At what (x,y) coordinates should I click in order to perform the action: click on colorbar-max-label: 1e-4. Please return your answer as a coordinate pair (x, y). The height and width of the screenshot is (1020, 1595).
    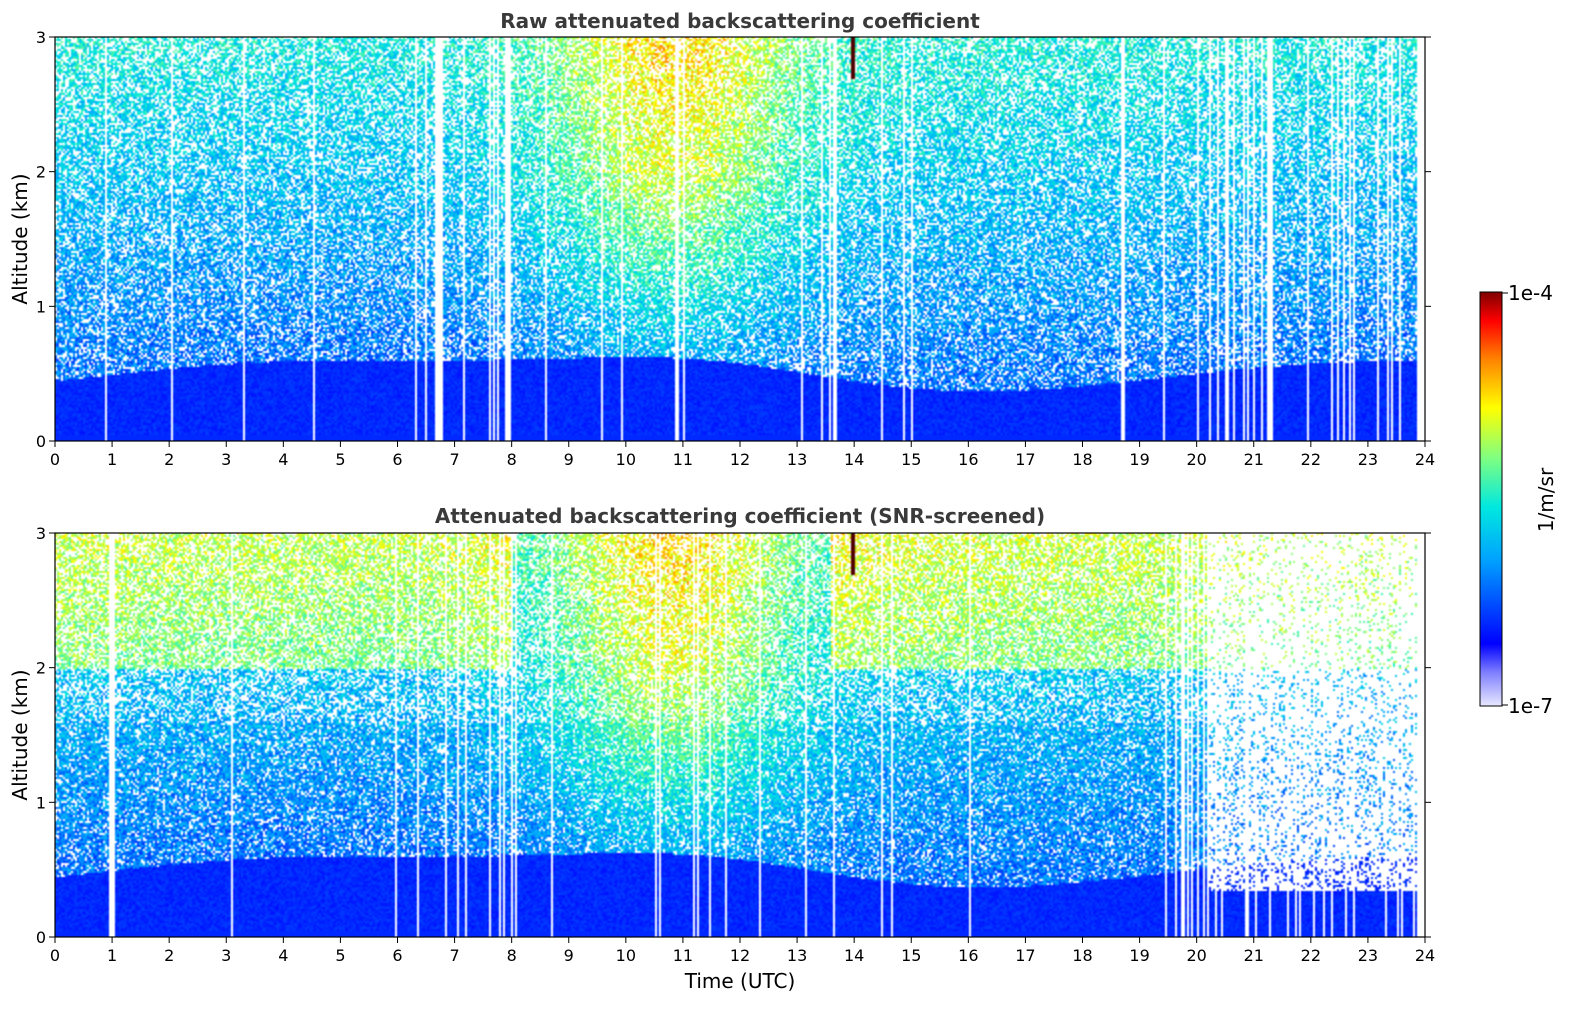
    Looking at the image, I should click on (1530, 293).